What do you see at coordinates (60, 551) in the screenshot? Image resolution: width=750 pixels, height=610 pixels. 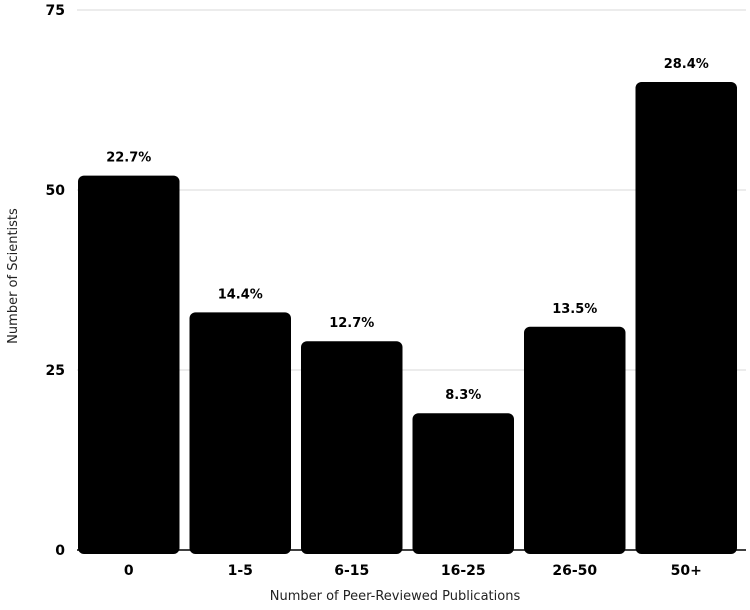 I see `y-tick-label: 0` at bounding box center [60, 551].